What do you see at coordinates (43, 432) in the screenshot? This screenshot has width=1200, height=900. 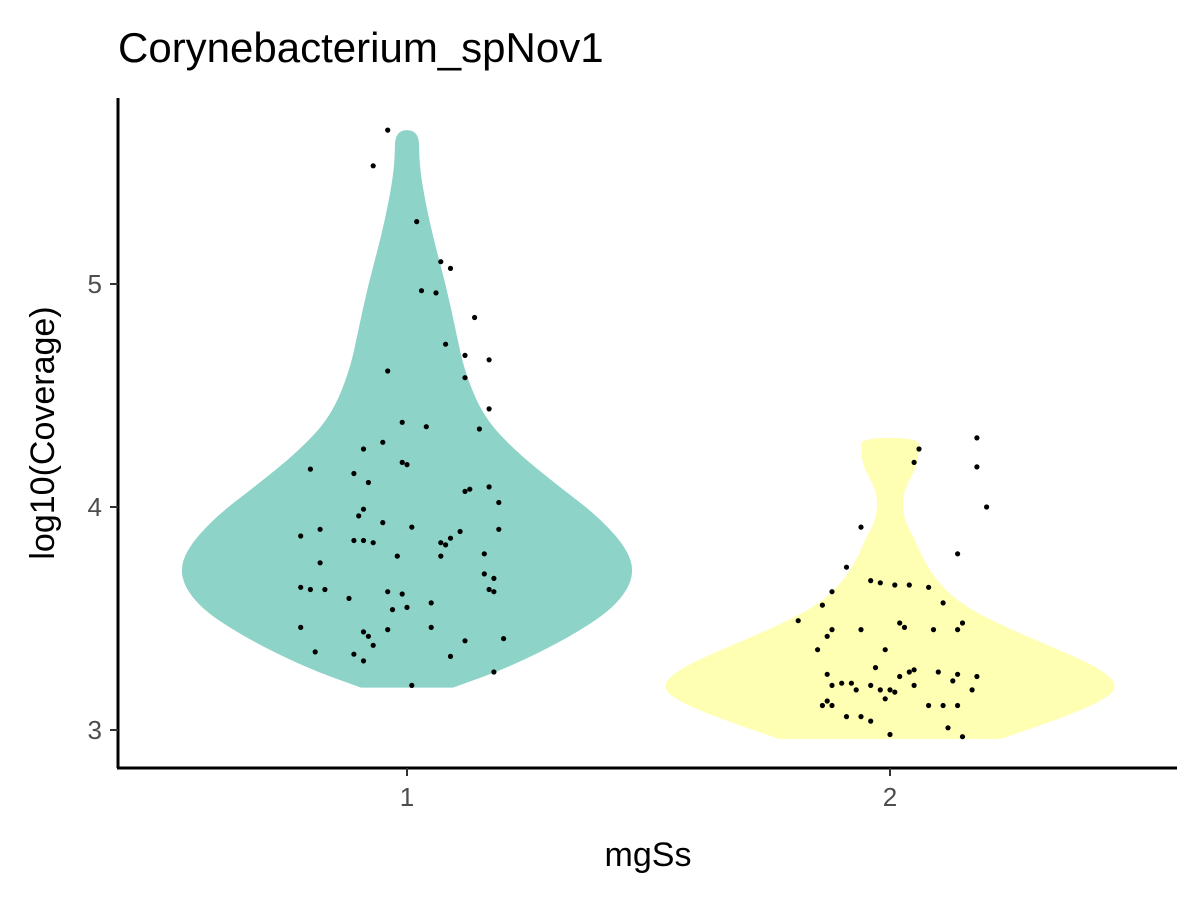 I see `y-axis-title: log10(Coverage)` at bounding box center [43, 432].